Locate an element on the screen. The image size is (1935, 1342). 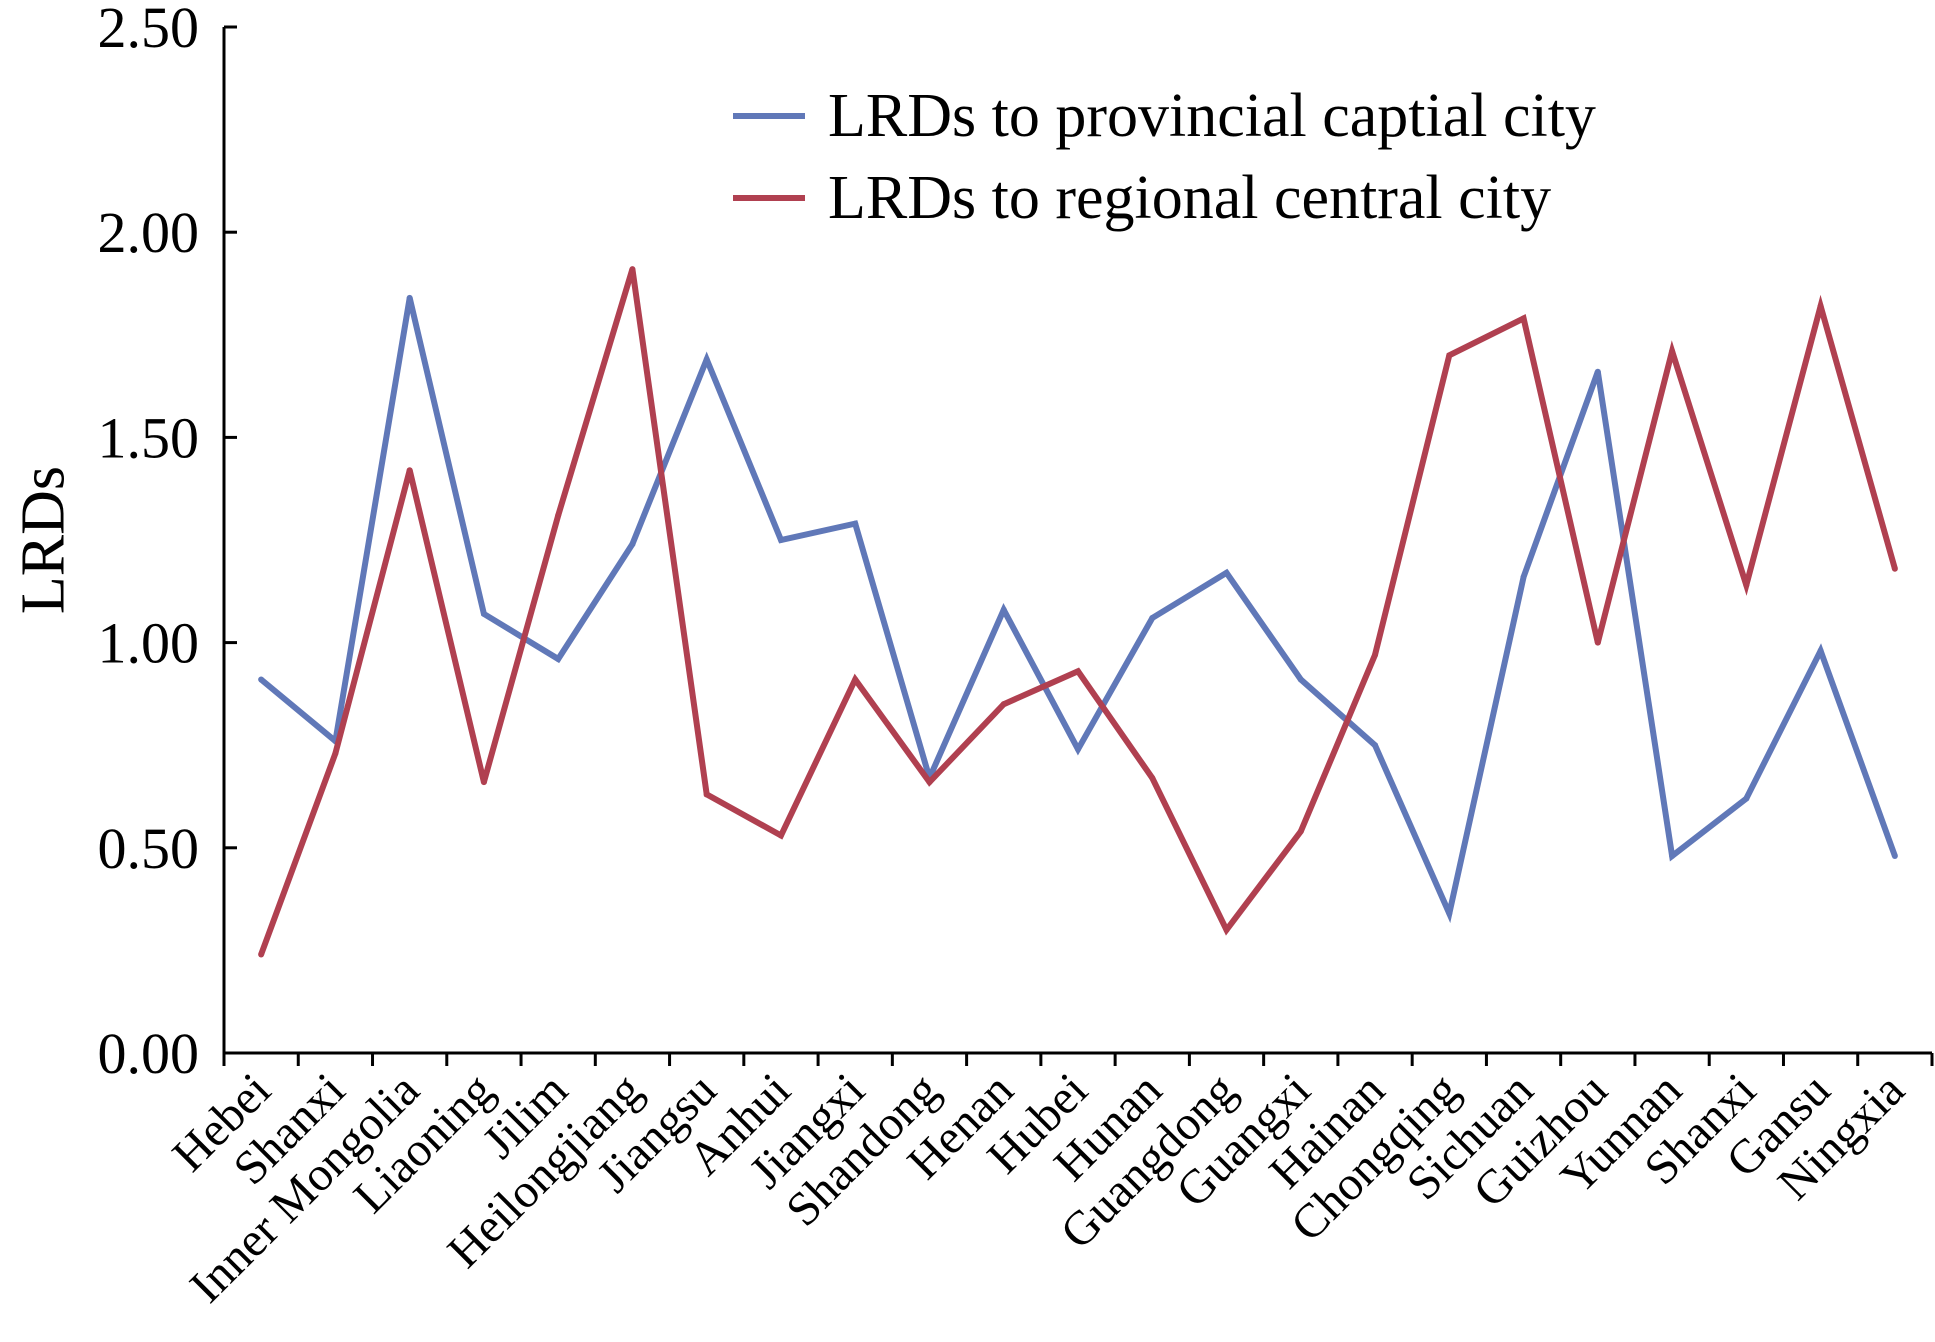
y-tick-label: 0.50 is located at coordinates (149, 848).